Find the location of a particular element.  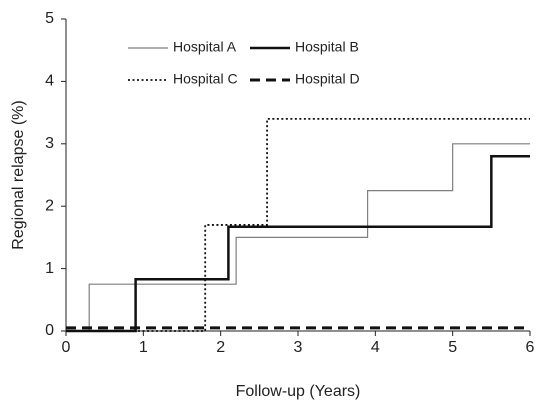

x-tick-label: 3 is located at coordinates (298, 347).